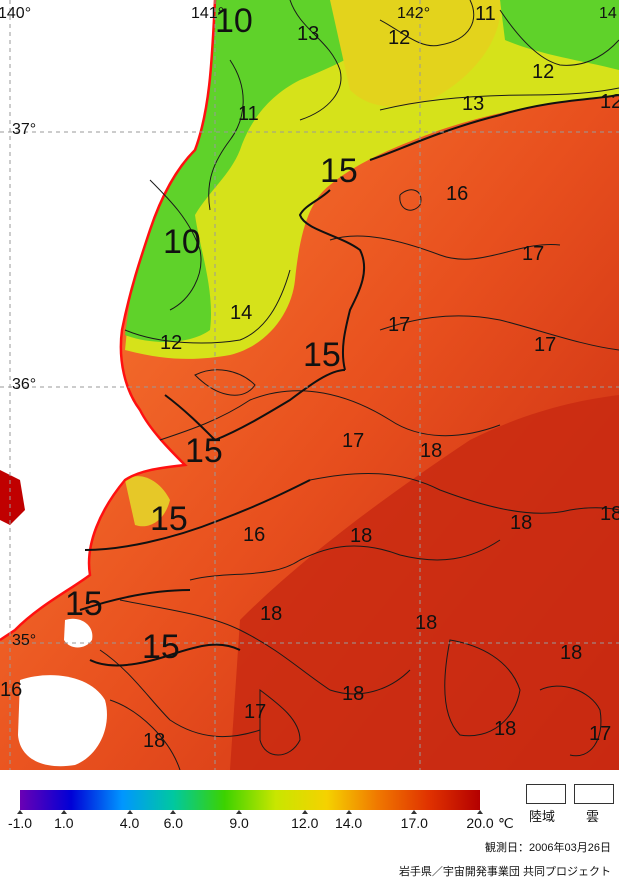 This screenshot has height=881, width=619. What do you see at coordinates (504, 872) in the screenshot?
I see `credit-text: 岩手県／宇宙開発事業団 共同プロジェクト` at bounding box center [504, 872].